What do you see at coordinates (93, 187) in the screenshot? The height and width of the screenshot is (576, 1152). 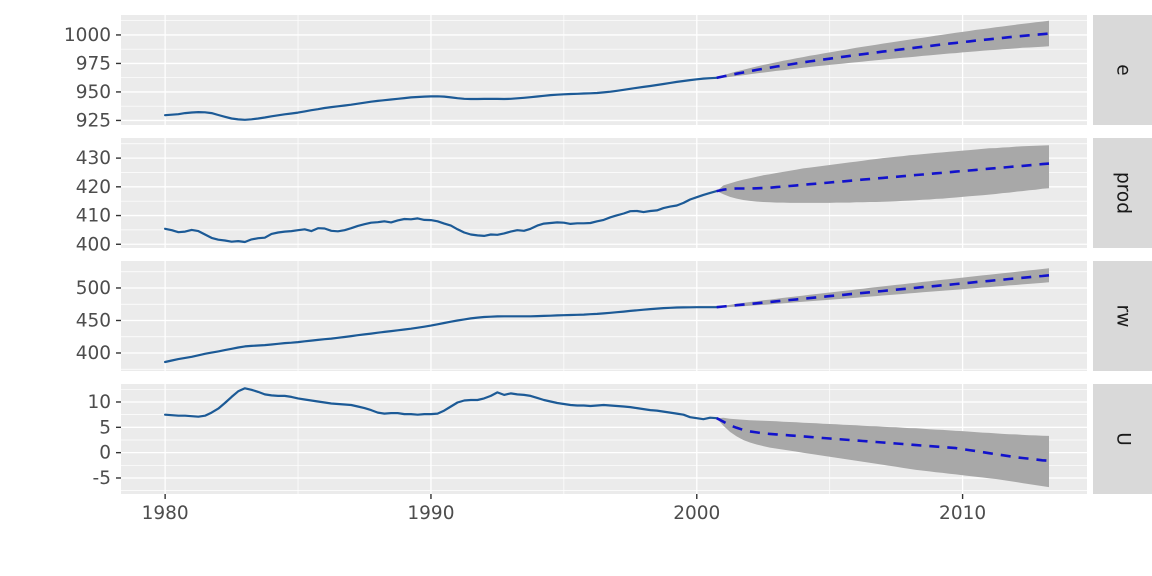 I see `y-tick-label: 420` at bounding box center [93, 187].